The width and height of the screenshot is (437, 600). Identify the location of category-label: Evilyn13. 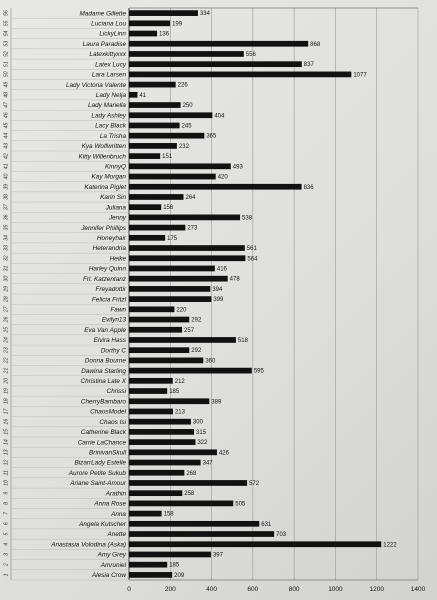
(114, 320).